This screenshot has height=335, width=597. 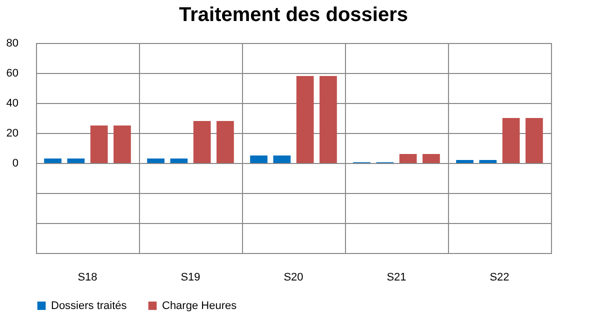 I want to click on legend-label: Dossiers traités, so click(x=89, y=306).